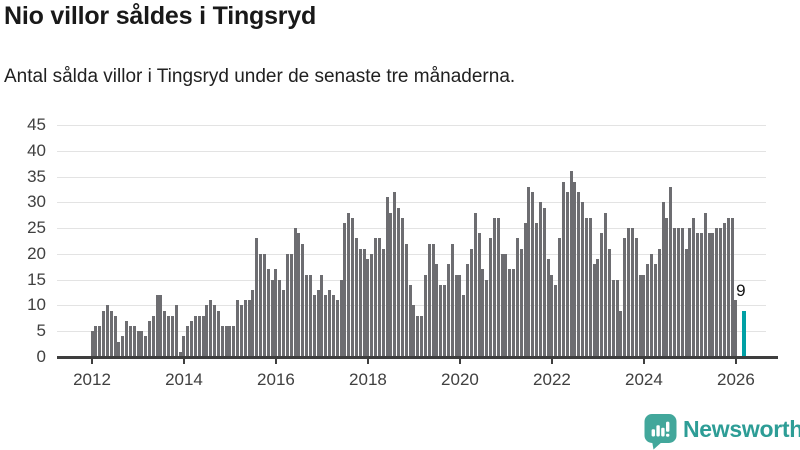 The width and height of the screenshot is (800, 450). What do you see at coordinates (36, 253) in the screenshot?
I see `y-tick-label: 20` at bounding box center [36, 253].